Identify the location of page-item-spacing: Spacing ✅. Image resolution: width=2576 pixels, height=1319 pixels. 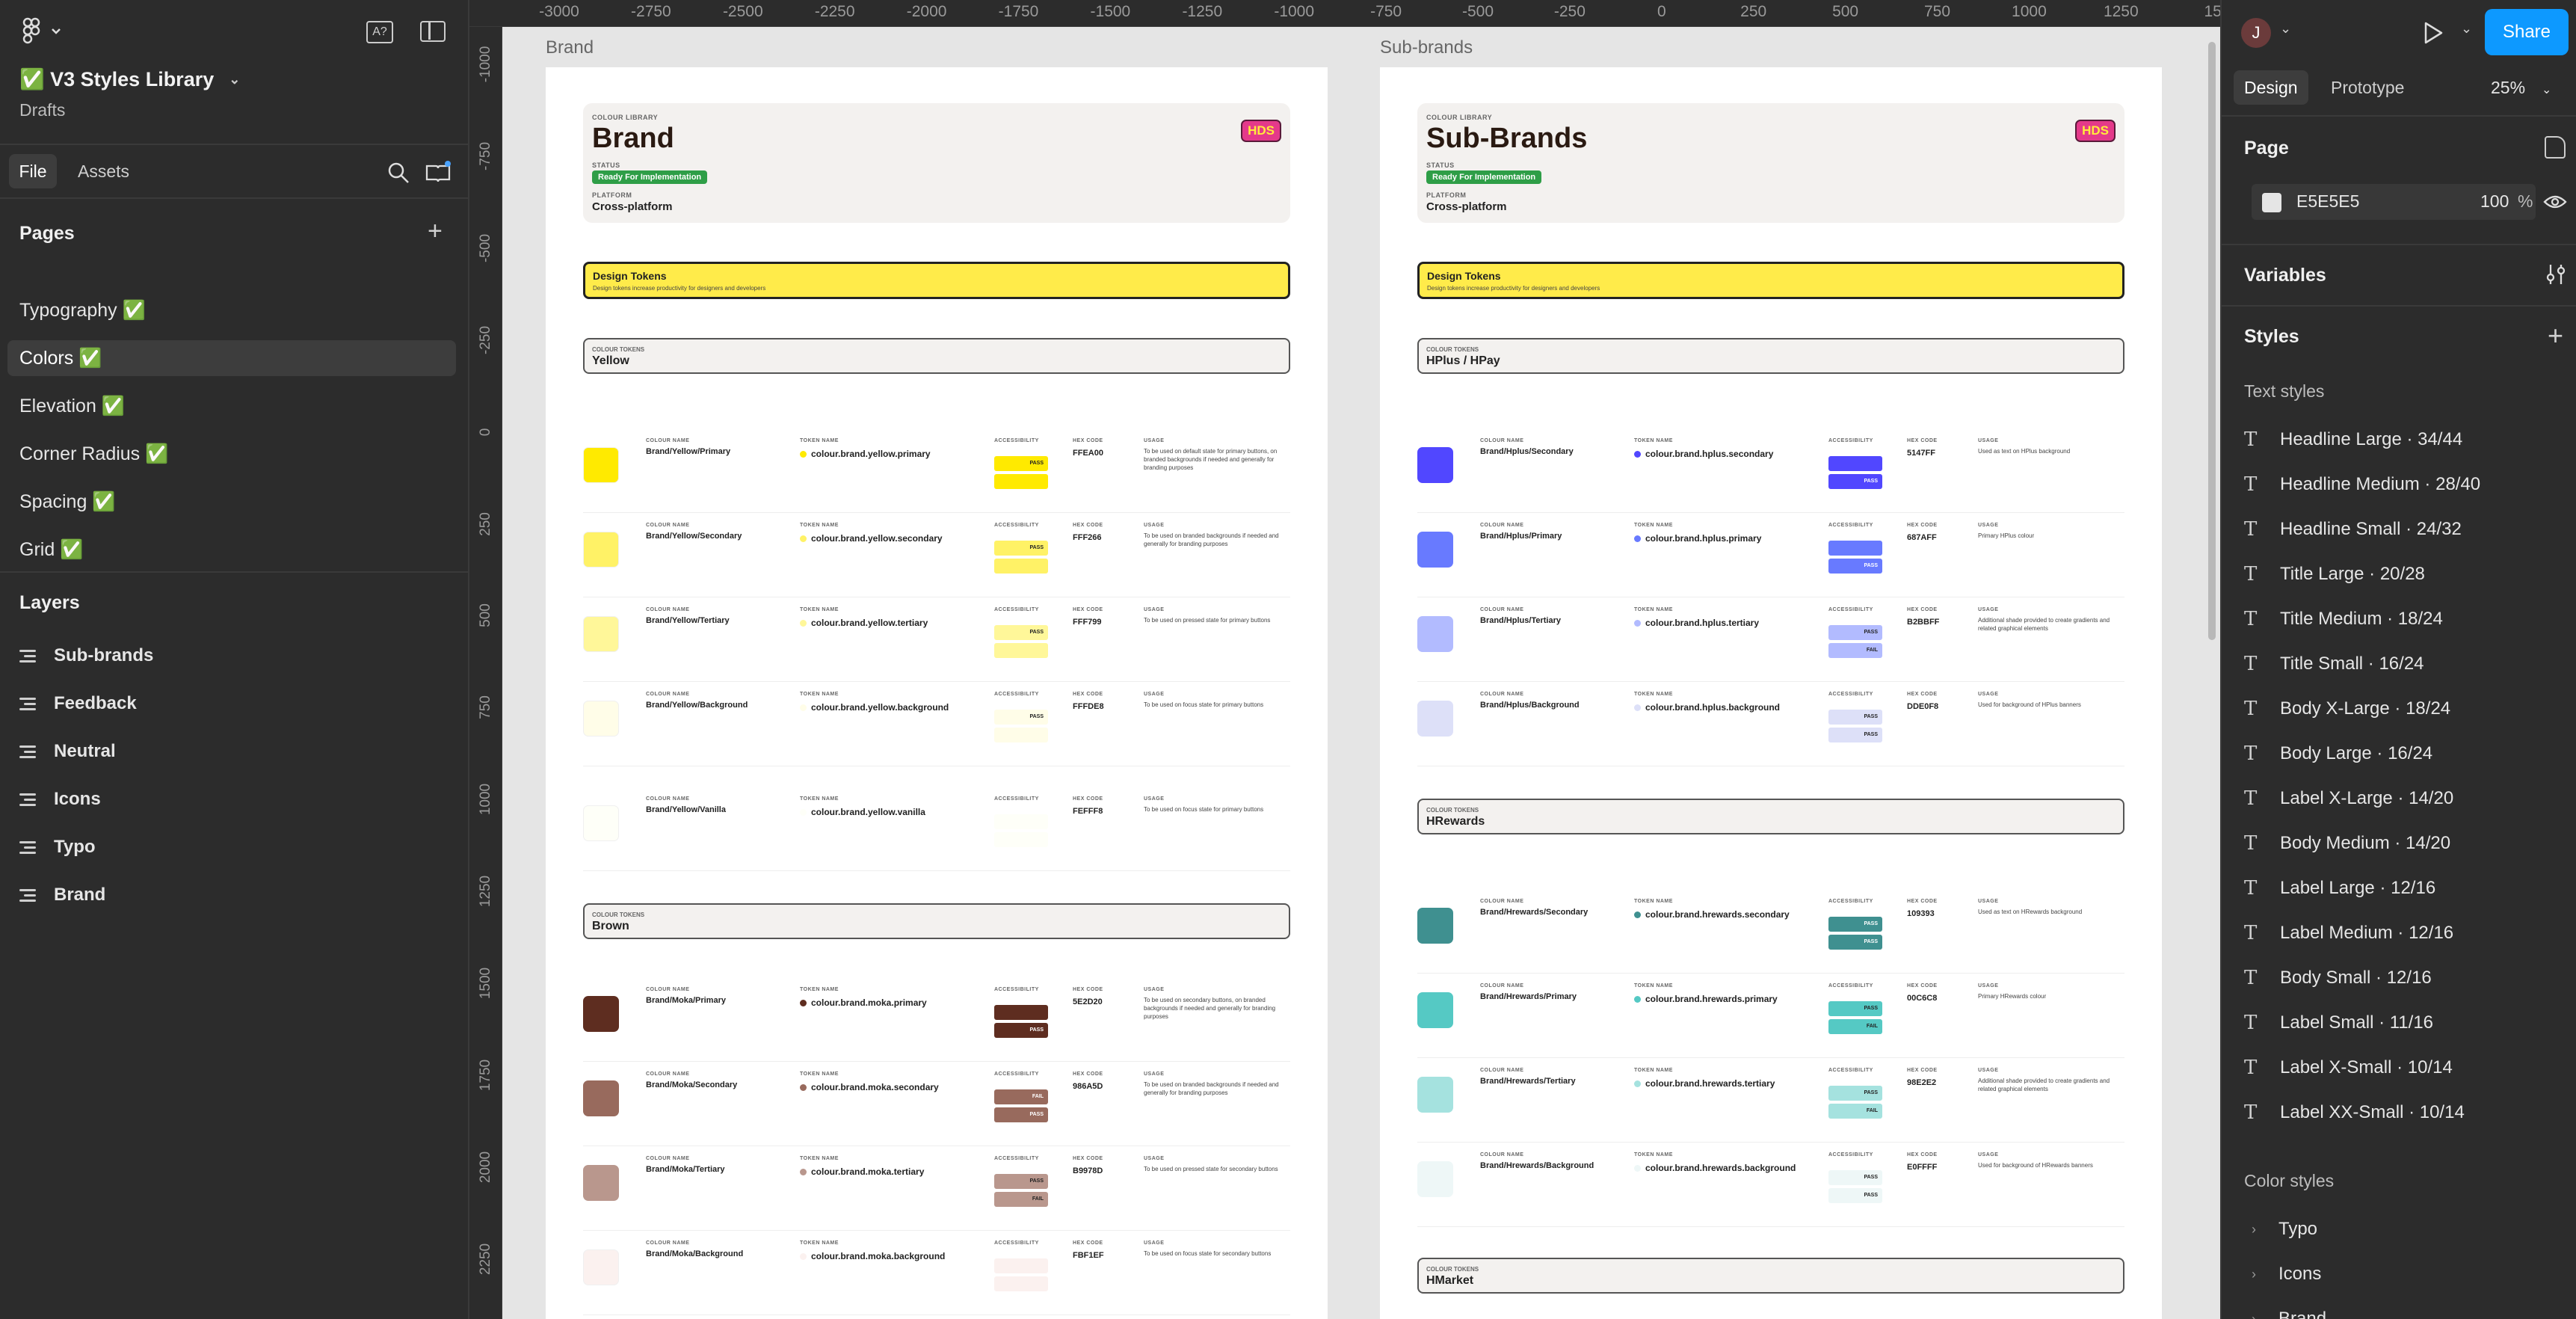
(67, 501).